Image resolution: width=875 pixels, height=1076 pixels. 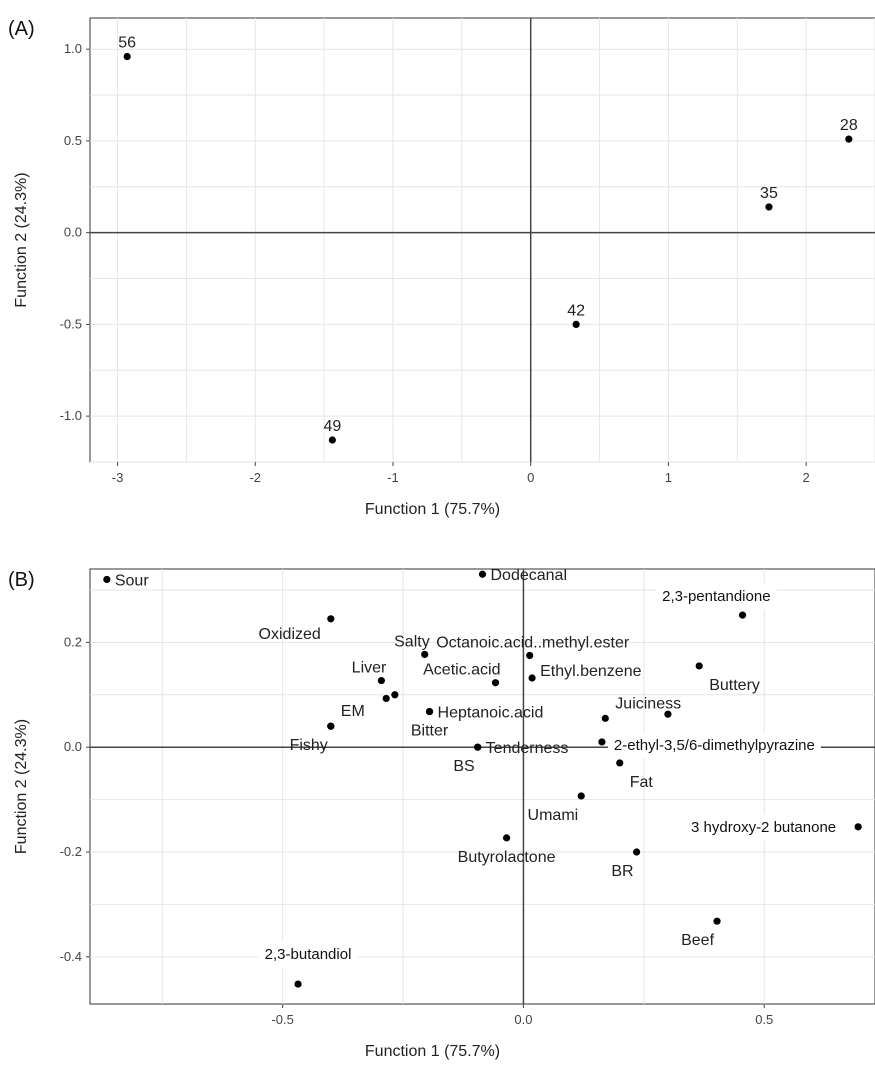 I want to click on point-label: Bitter, so click(x=430, y=731).